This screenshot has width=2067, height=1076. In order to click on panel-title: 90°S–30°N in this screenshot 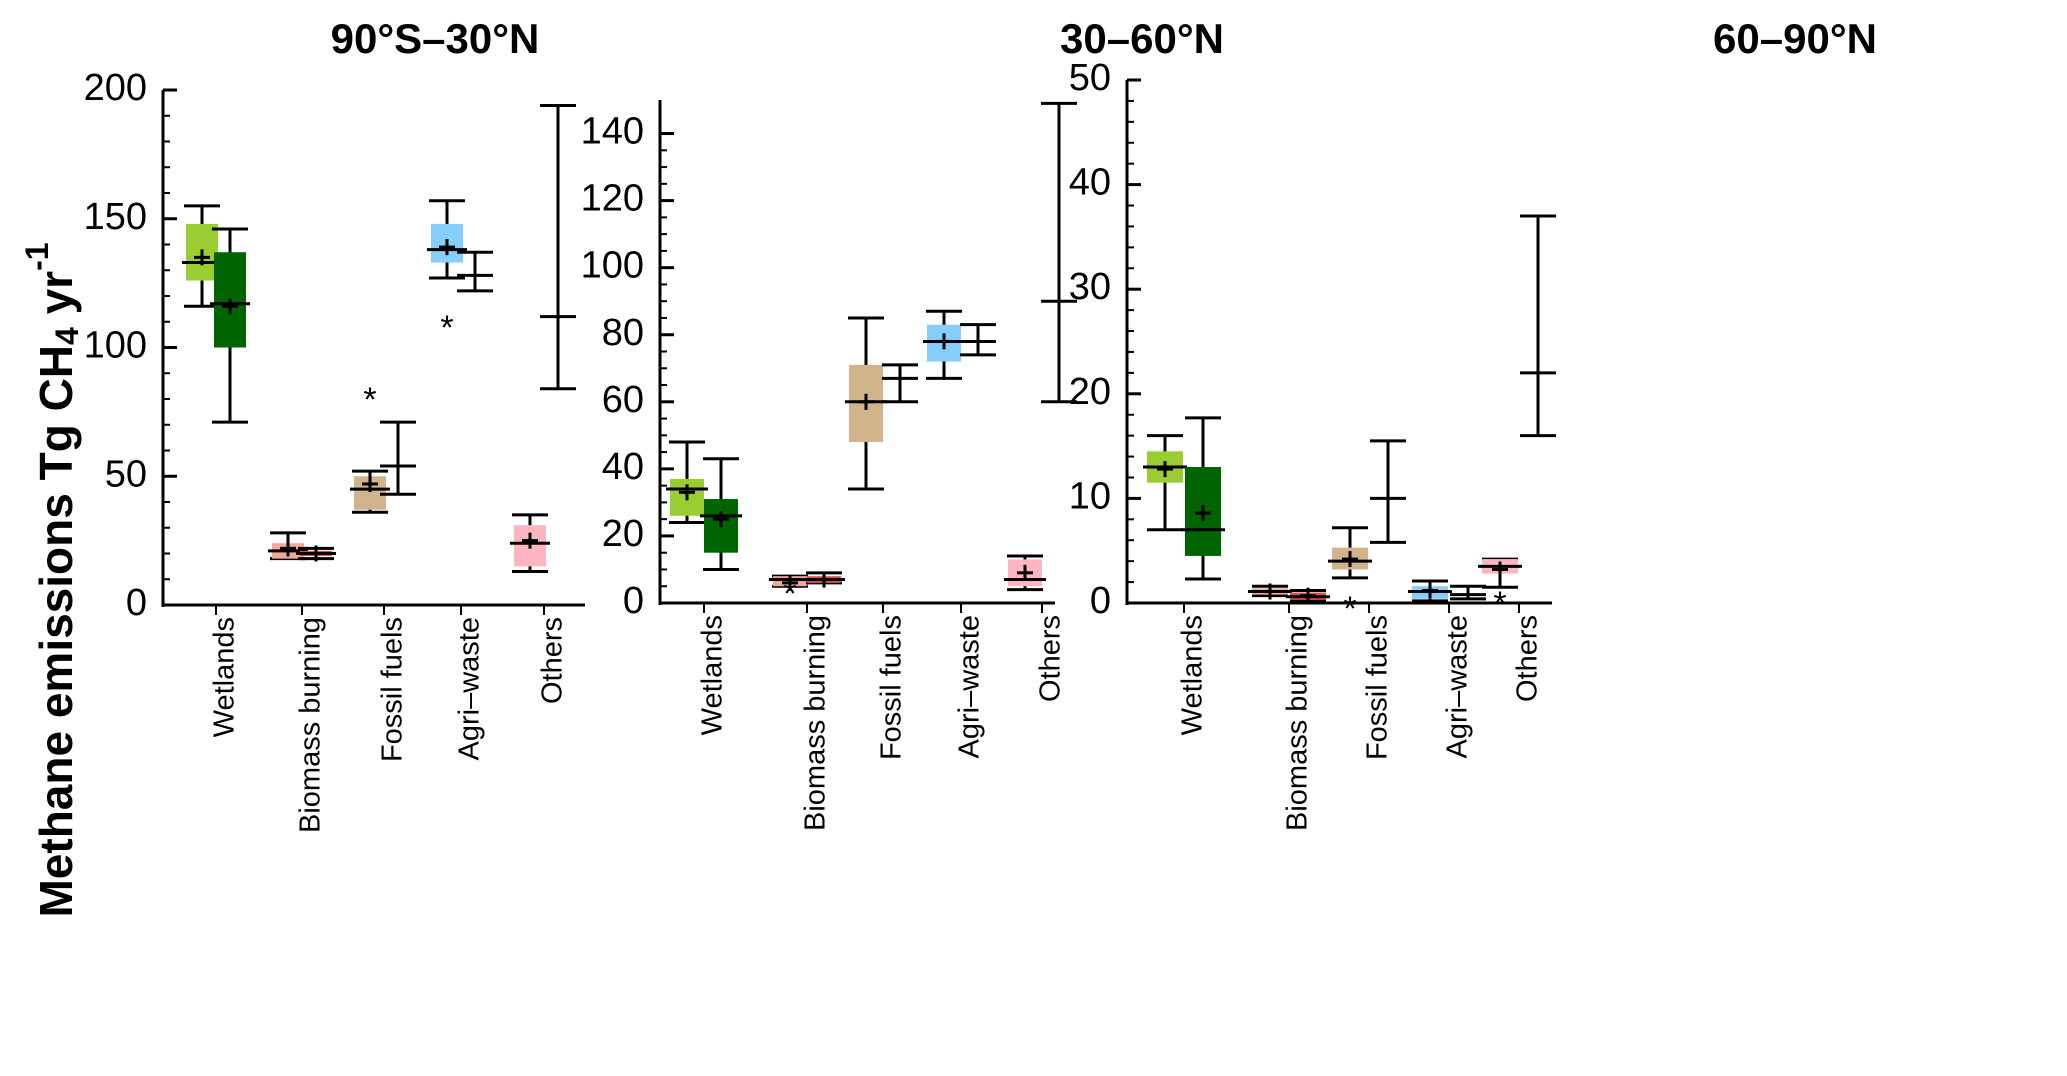, I will do `click(435, 38)`.